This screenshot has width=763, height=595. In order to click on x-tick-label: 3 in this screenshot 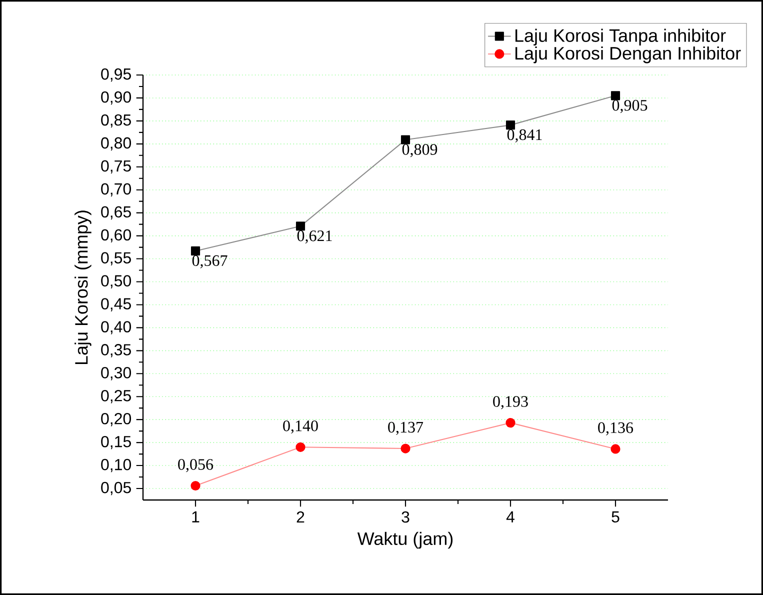, I will do `click(406, 517)`.